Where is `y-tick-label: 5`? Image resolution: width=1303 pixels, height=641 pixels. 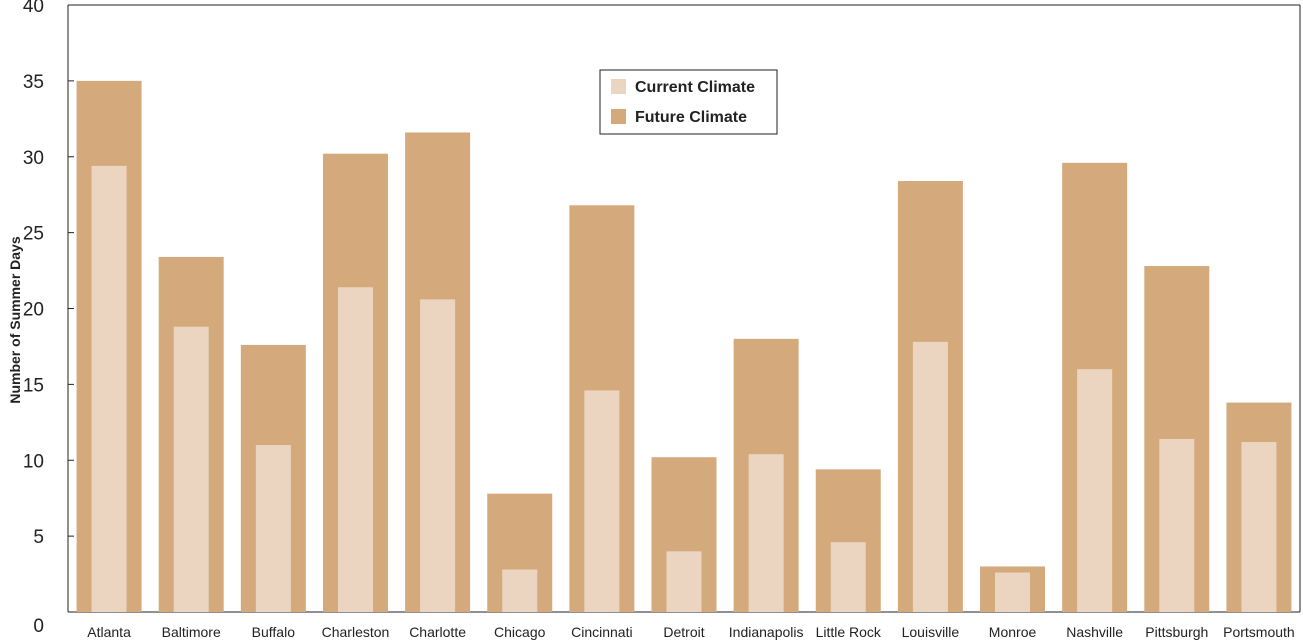
y-tick-label: 5 is located at coordinates (38, 537).